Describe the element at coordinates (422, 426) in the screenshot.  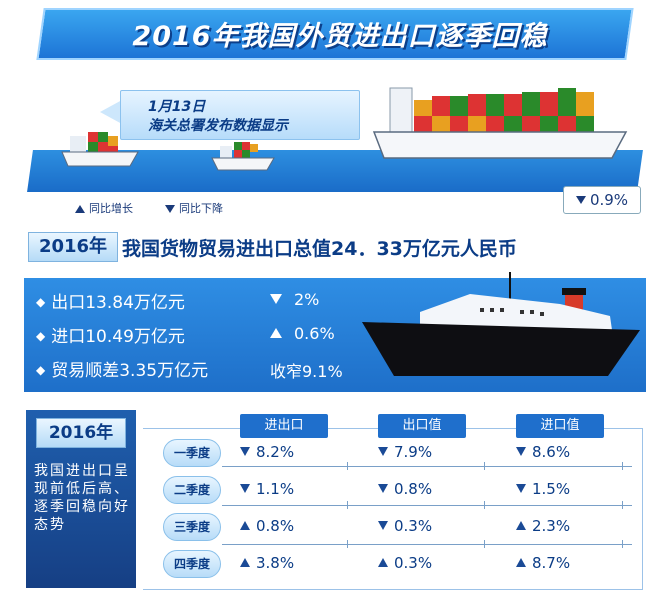
I see `column-header-export: 出口值` at that location.